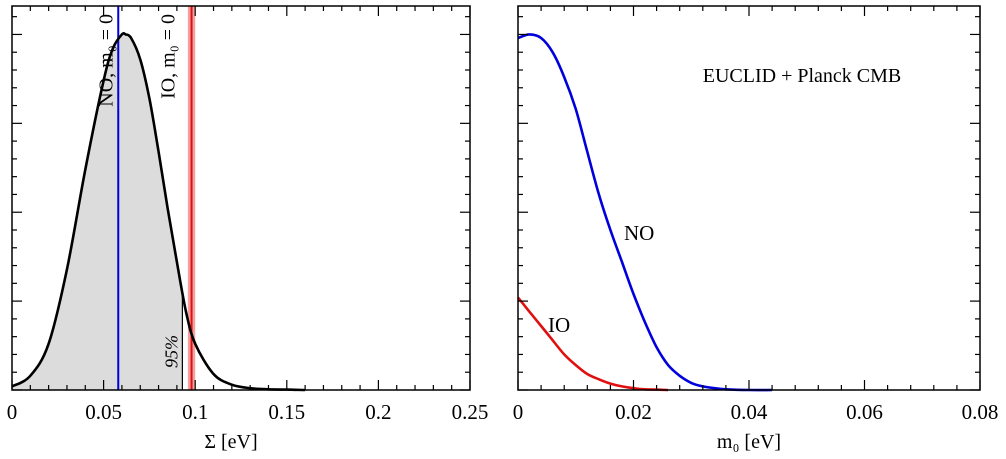 Image resolution: width=1006 pixels, height=459 pixels. I want to click on right-xtick-label: 0, so click(518, 412).